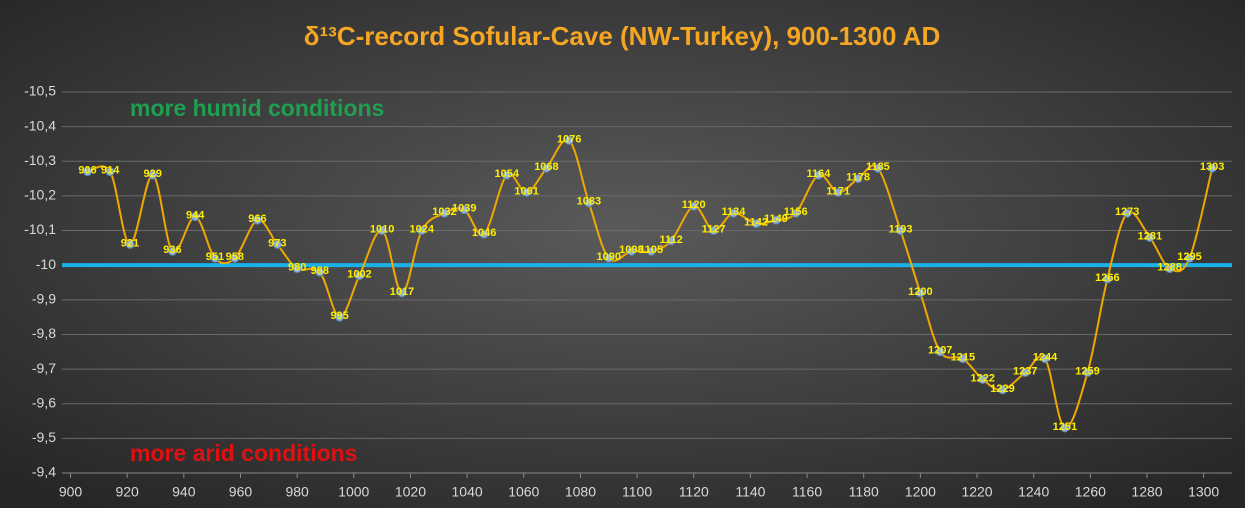 This screenshot has width=1245, height=508. I want to click on data-label: 921, so click(130, 243).